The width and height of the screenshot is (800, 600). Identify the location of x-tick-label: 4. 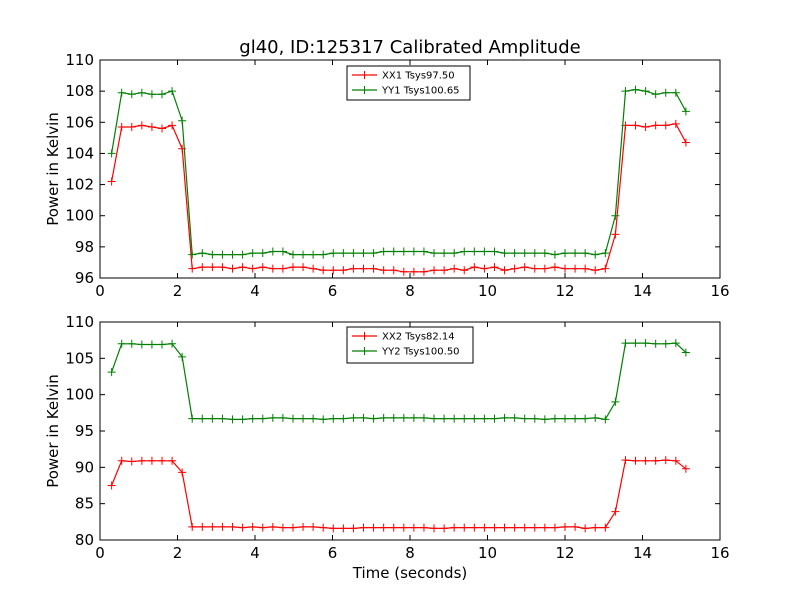
(255, 291).